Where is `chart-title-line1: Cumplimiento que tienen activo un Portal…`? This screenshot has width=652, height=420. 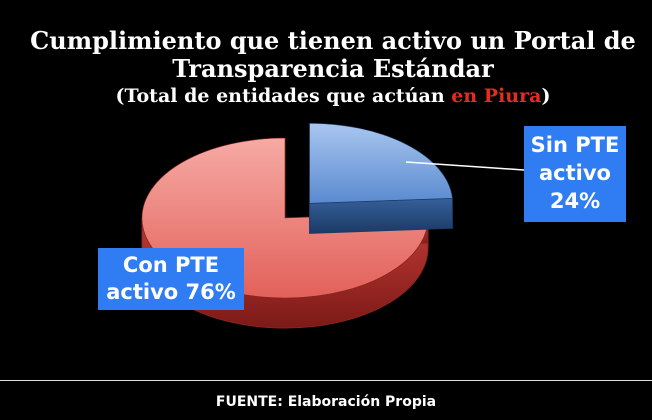
chart-title-line1: Cumplimiento que tienen activo un Portal… is located at coordinates (333, 40).